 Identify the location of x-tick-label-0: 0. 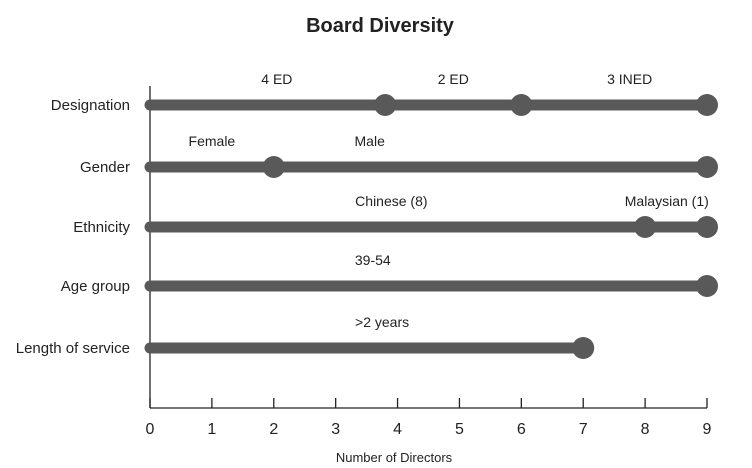
(150, 429).